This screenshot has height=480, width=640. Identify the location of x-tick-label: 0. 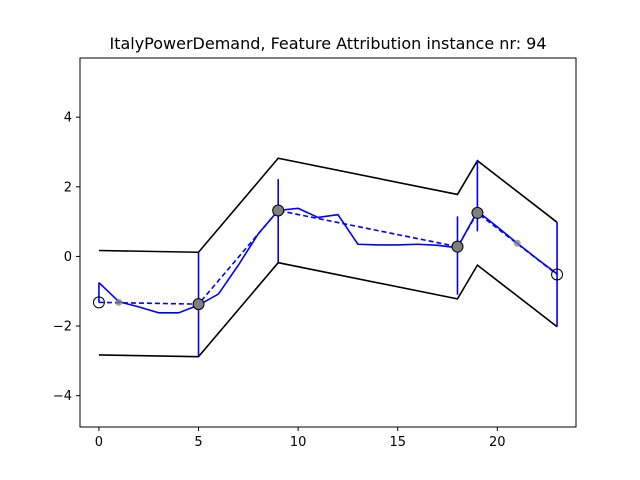
(99, 442).